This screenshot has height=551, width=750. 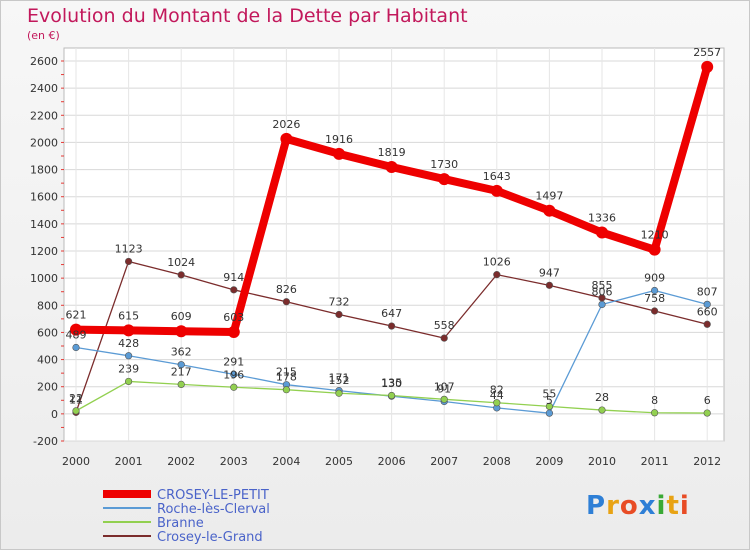 What do you see at coordinates (339, 461) in the screenshot?
I see `x-tick-label: 2005` at bounding box center [339, 461].